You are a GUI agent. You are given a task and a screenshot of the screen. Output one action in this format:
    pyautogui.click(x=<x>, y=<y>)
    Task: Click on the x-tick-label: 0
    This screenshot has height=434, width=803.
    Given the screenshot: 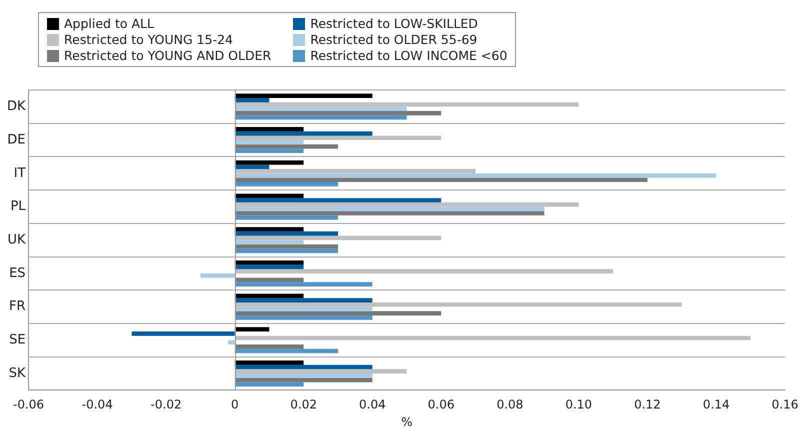 What is the action you would take?
    pyautogui.click(x=235, y=405)
    